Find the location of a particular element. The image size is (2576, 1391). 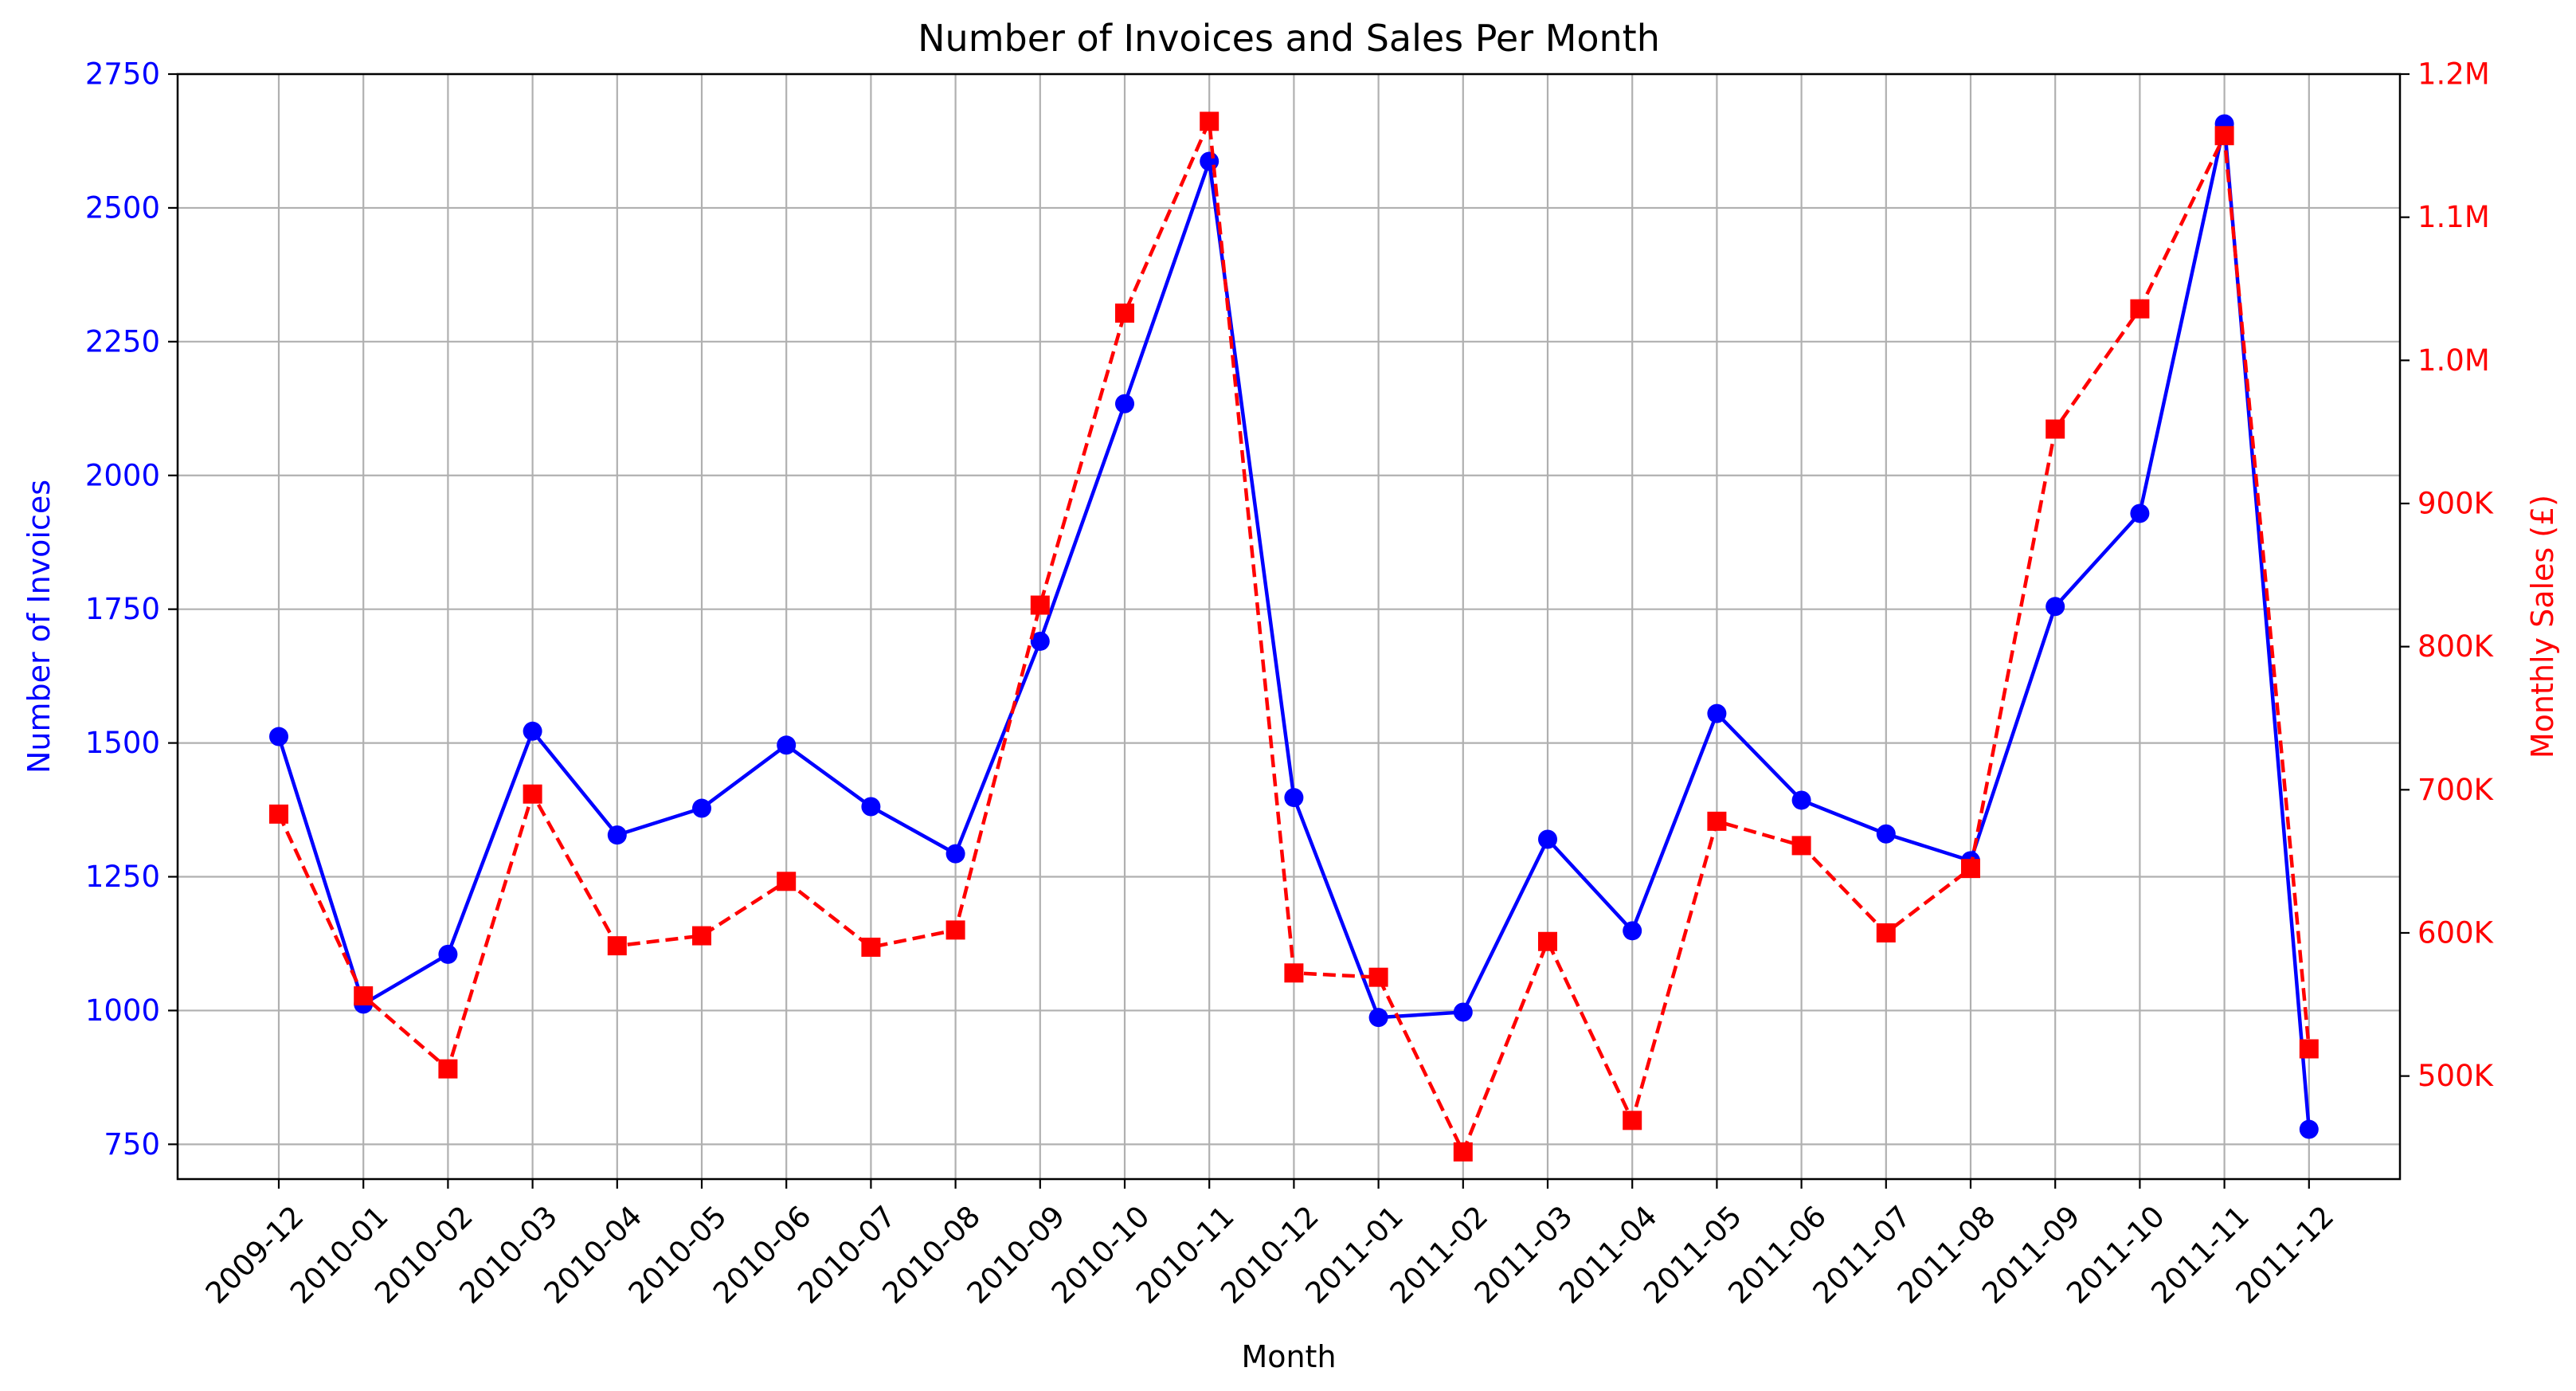

y-right-tick-label: 800K is located at coordinates (2456, 646).